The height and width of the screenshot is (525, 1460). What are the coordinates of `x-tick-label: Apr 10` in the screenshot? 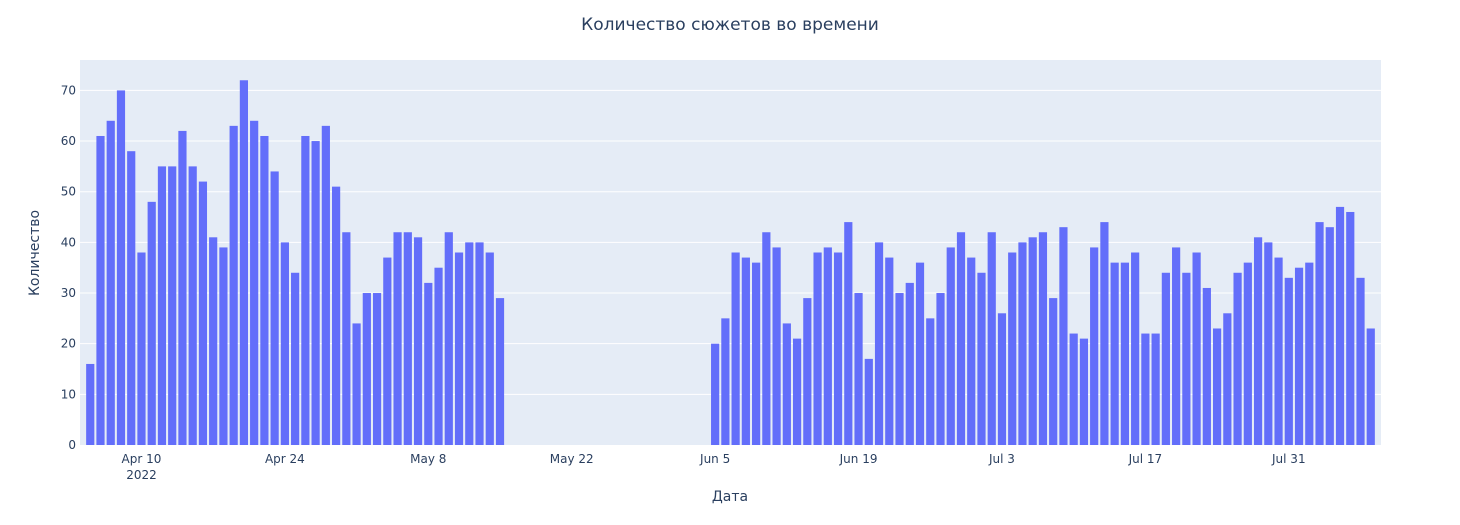 It's located at (142, 459).